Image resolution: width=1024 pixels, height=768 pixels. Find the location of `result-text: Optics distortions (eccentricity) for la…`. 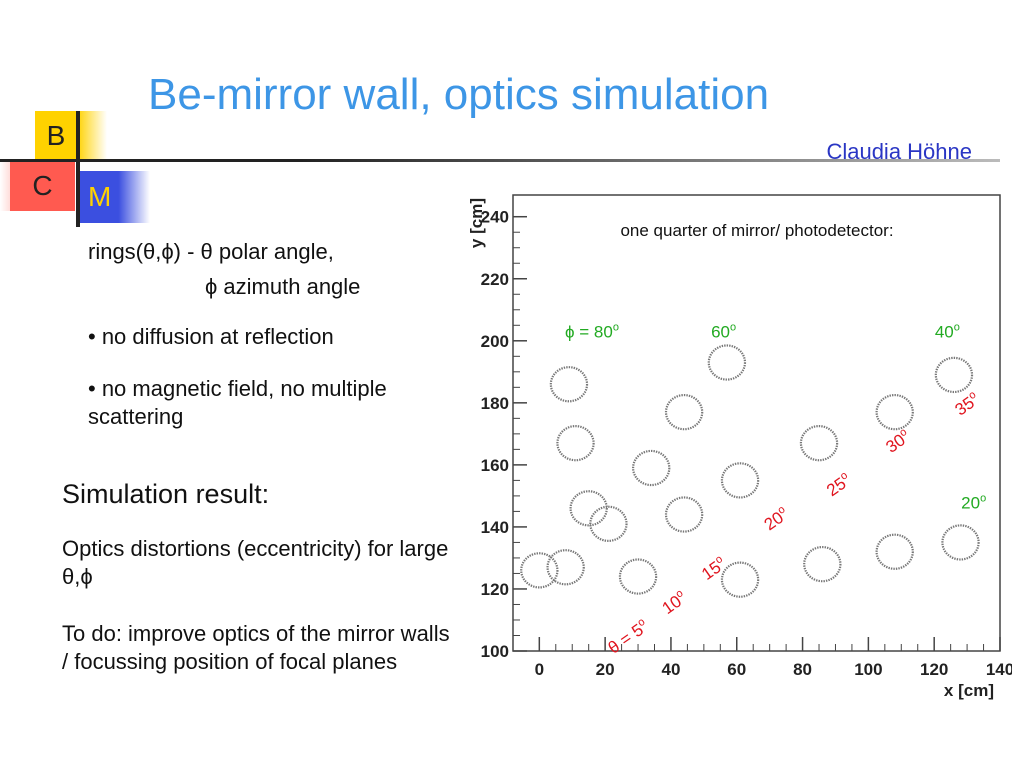

result-text: Optics distortions (eccentricity) for la… is located at coordinates (255, 562).